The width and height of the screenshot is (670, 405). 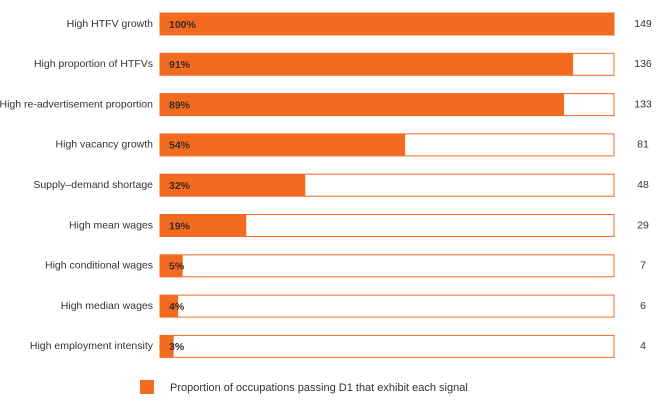 I want to click on y-tick-label: High re-advertisement proportion, so click(x=76, y=104).